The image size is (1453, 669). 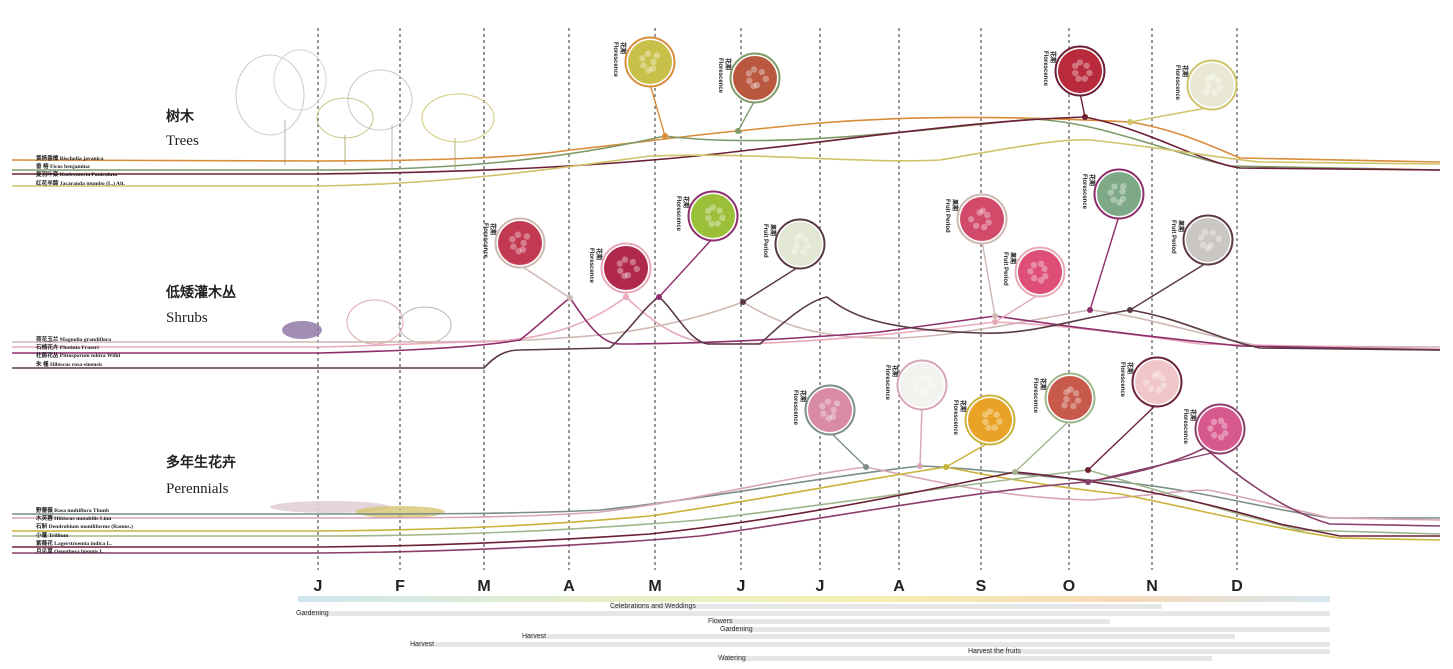 I want to click on trees-species-curve, so click(x=726, y=162).